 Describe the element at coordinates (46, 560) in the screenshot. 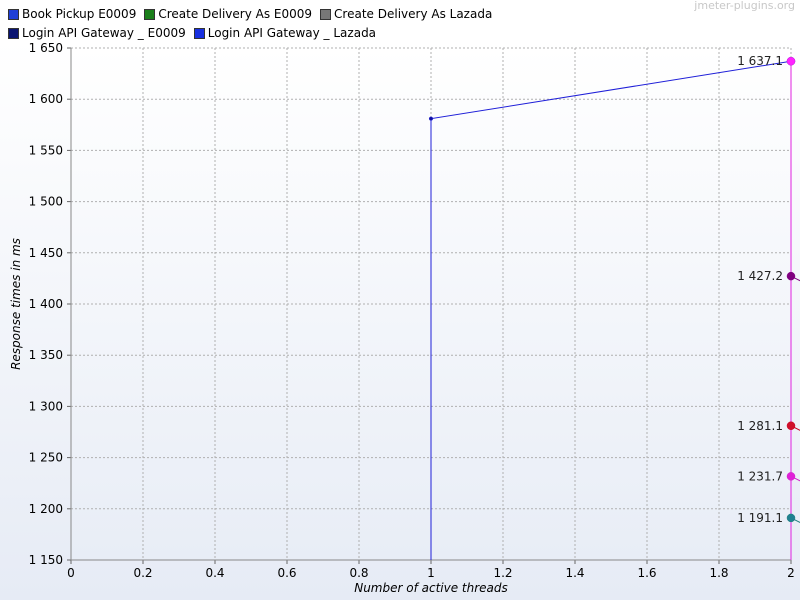

I see `y-tick-label: 1 150` at that location.